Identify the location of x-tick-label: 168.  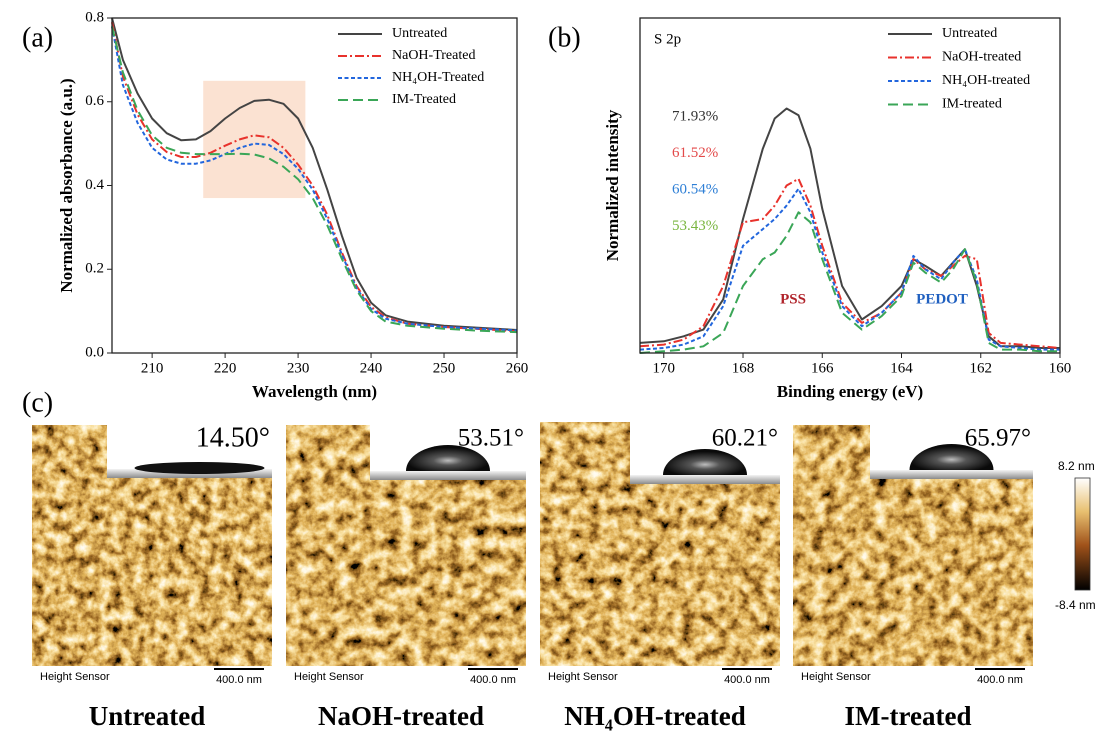
(743, 368).